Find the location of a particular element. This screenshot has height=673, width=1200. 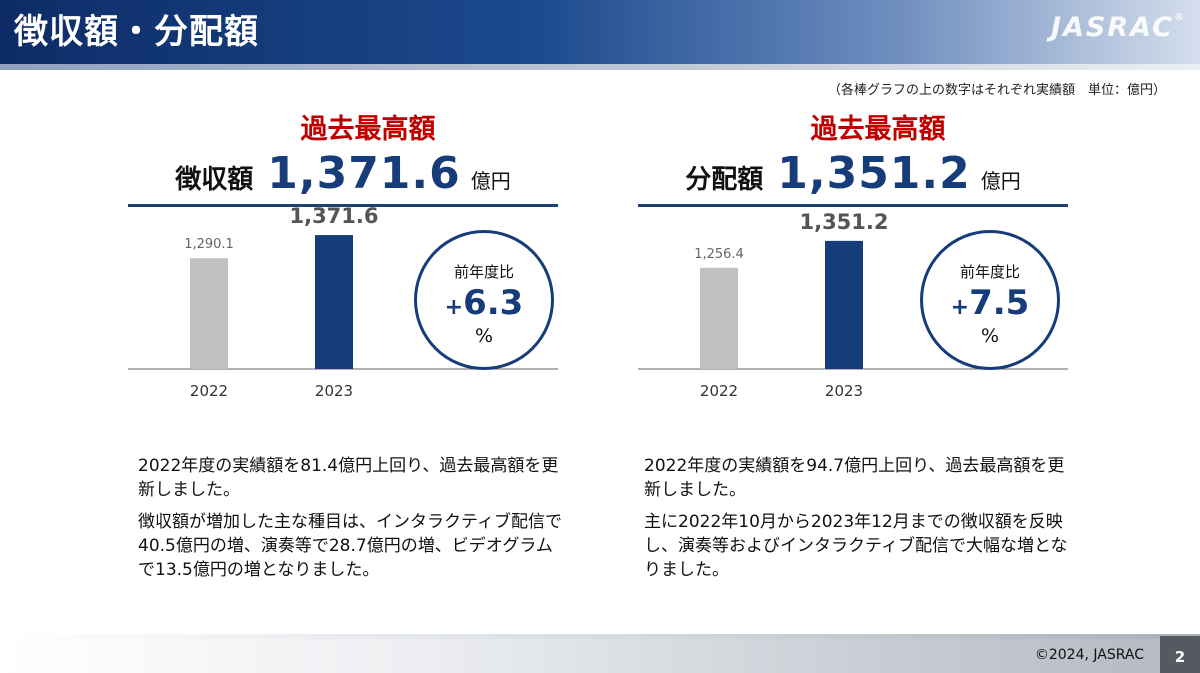

footer-divider is located at coordinates (600, 636).